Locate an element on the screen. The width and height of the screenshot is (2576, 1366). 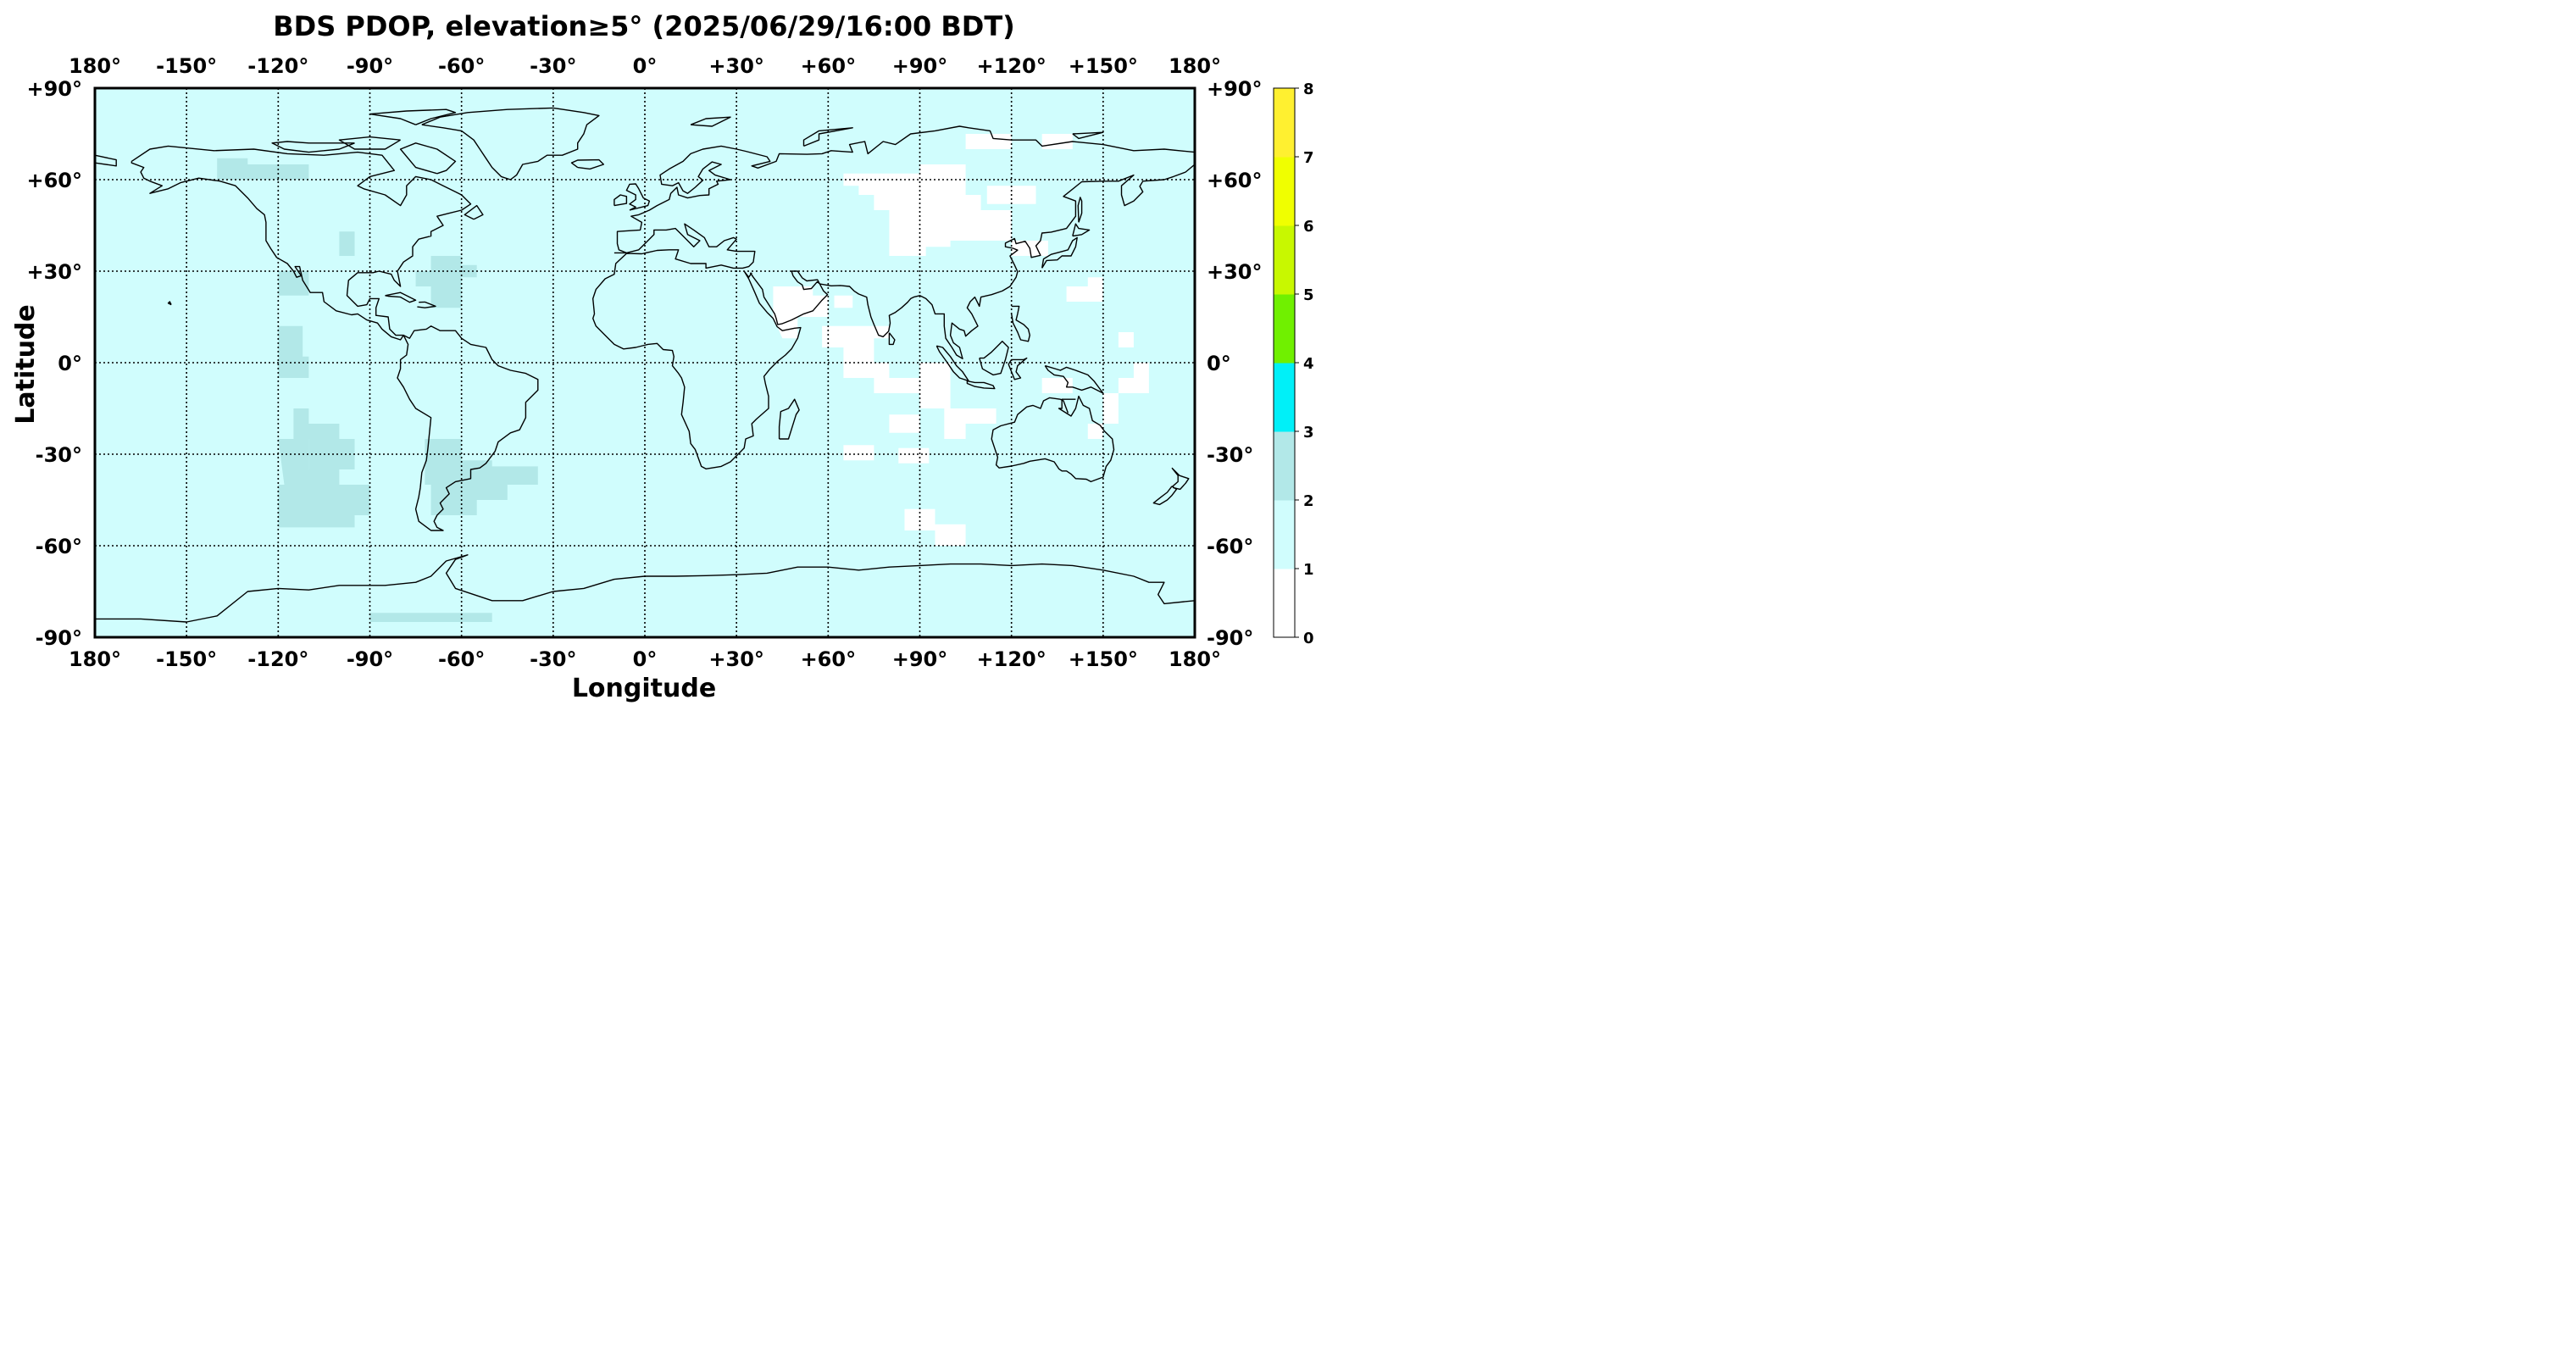
colorbar-tick-label: 1 is located at coordinates (1308, 570).